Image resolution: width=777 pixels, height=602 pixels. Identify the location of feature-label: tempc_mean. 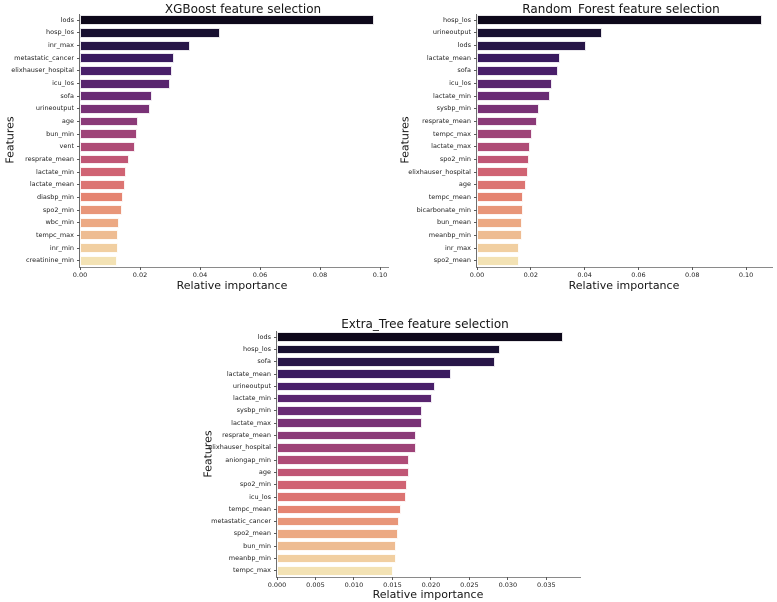
(449, 196).